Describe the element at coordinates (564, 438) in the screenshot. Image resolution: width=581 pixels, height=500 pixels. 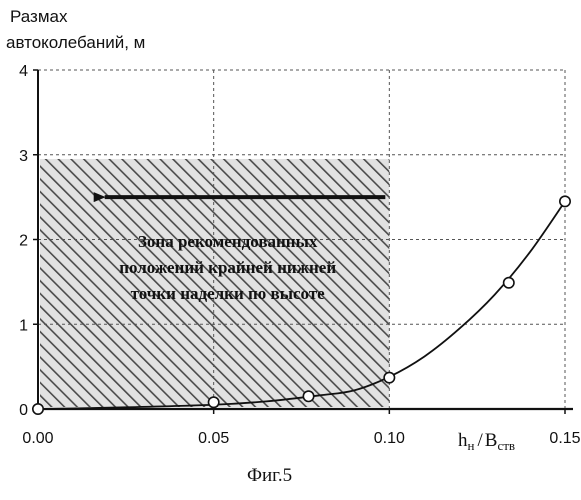
I see `x-tick-label-3: 0.15` at that location.